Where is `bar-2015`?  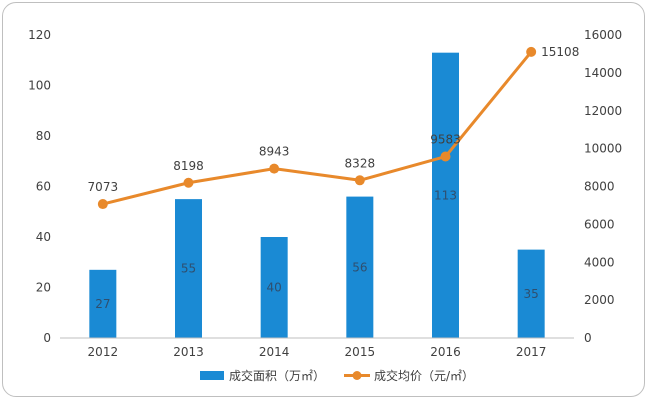
bar-2015 is located at coordinates (360, 267).